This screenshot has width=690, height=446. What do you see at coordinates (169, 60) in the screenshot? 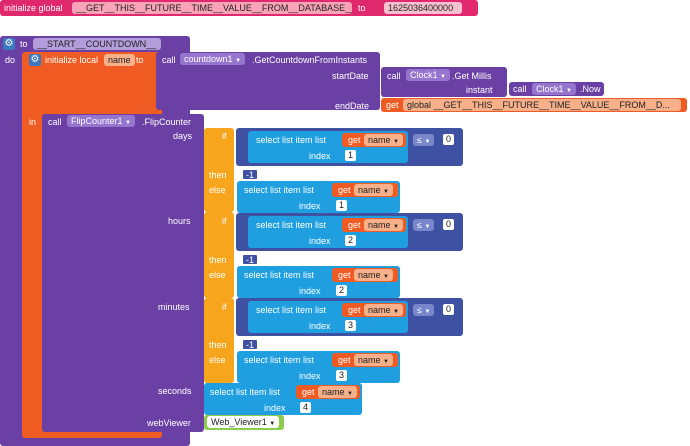
I see `countdown-call-label: call` at bounding box center [169, 60].